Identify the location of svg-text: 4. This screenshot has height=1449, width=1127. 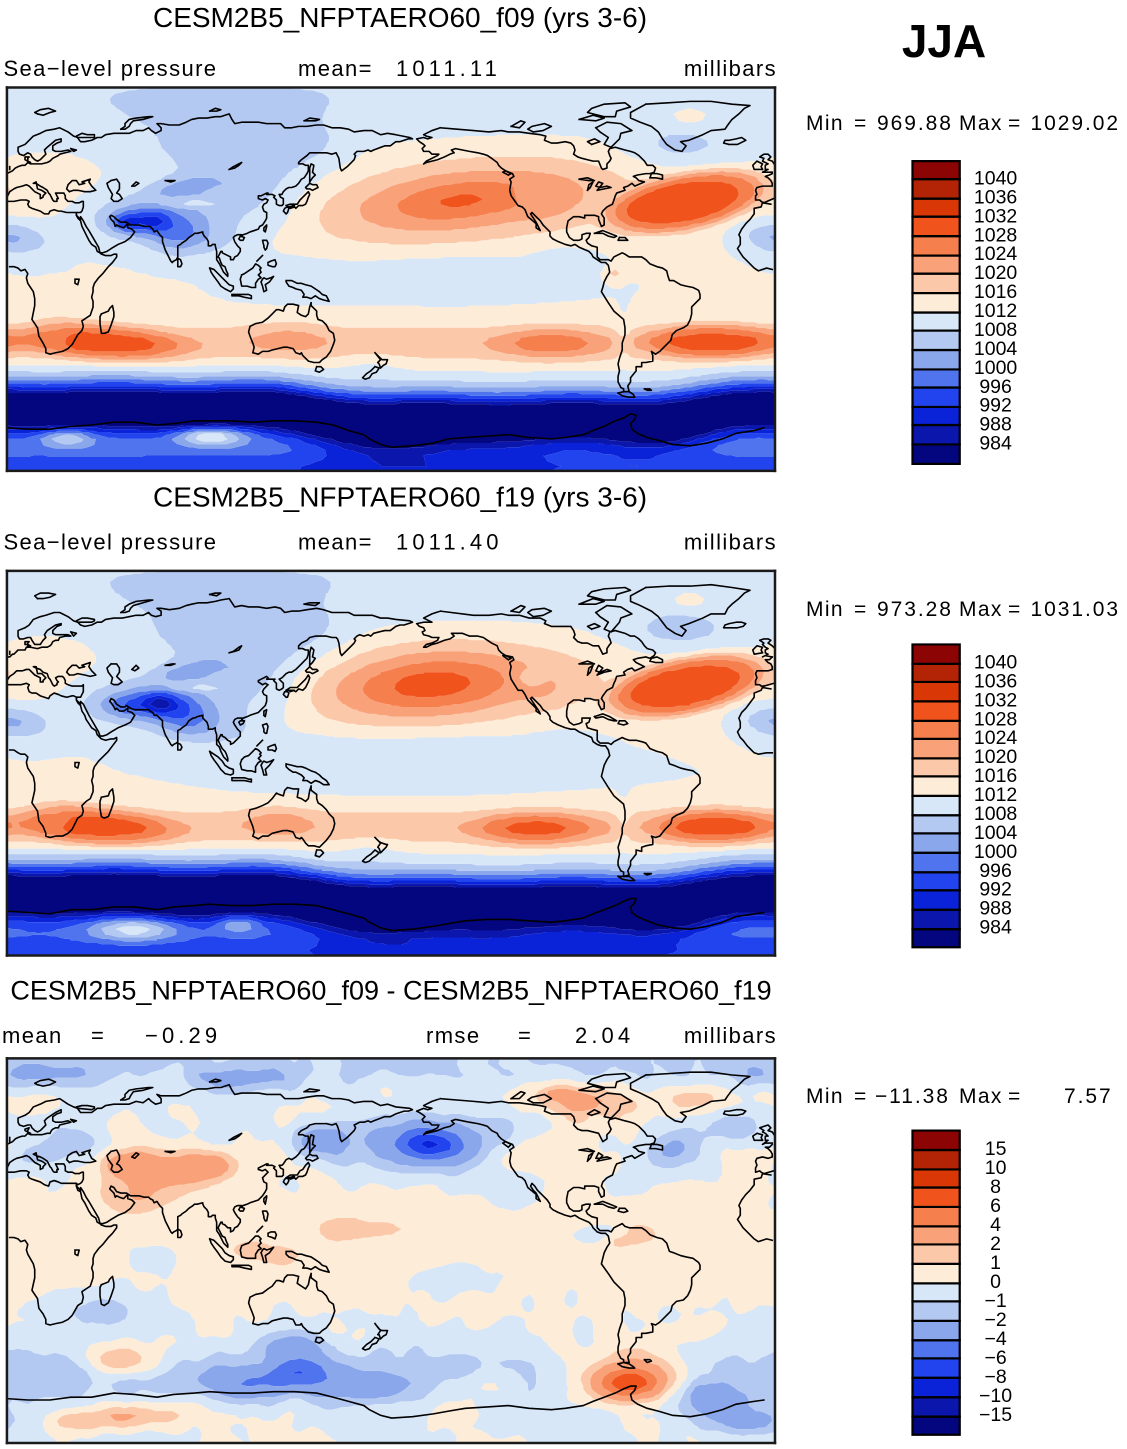
(995, 1225).